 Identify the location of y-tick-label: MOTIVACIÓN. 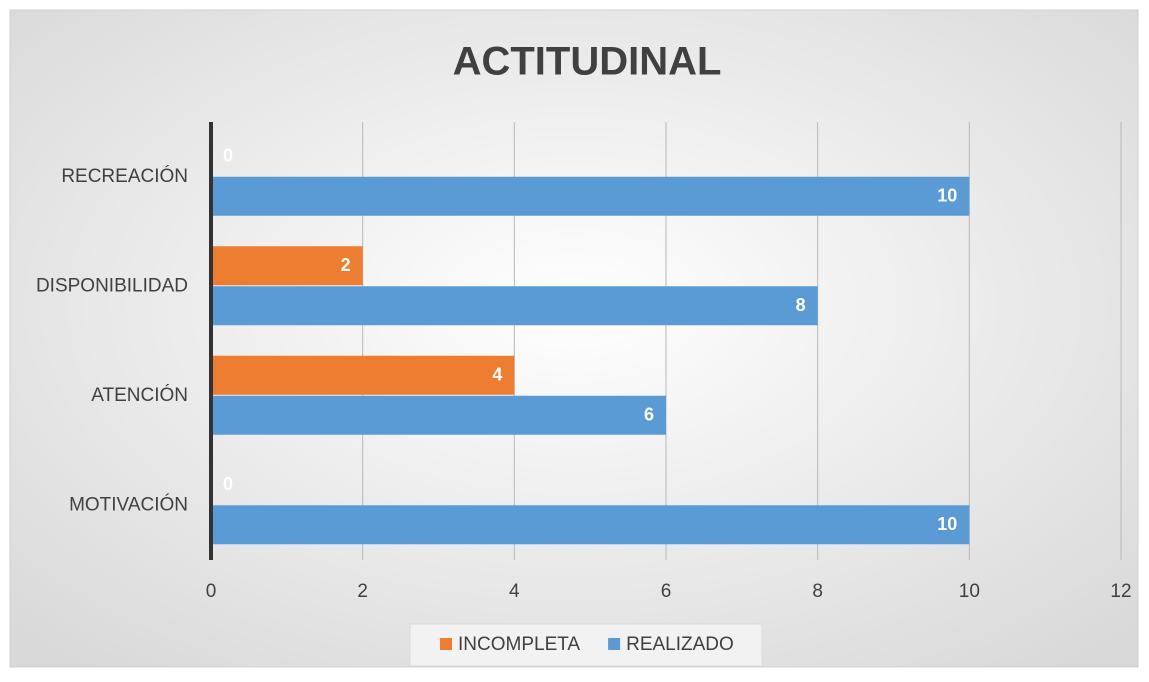
(128, 504).